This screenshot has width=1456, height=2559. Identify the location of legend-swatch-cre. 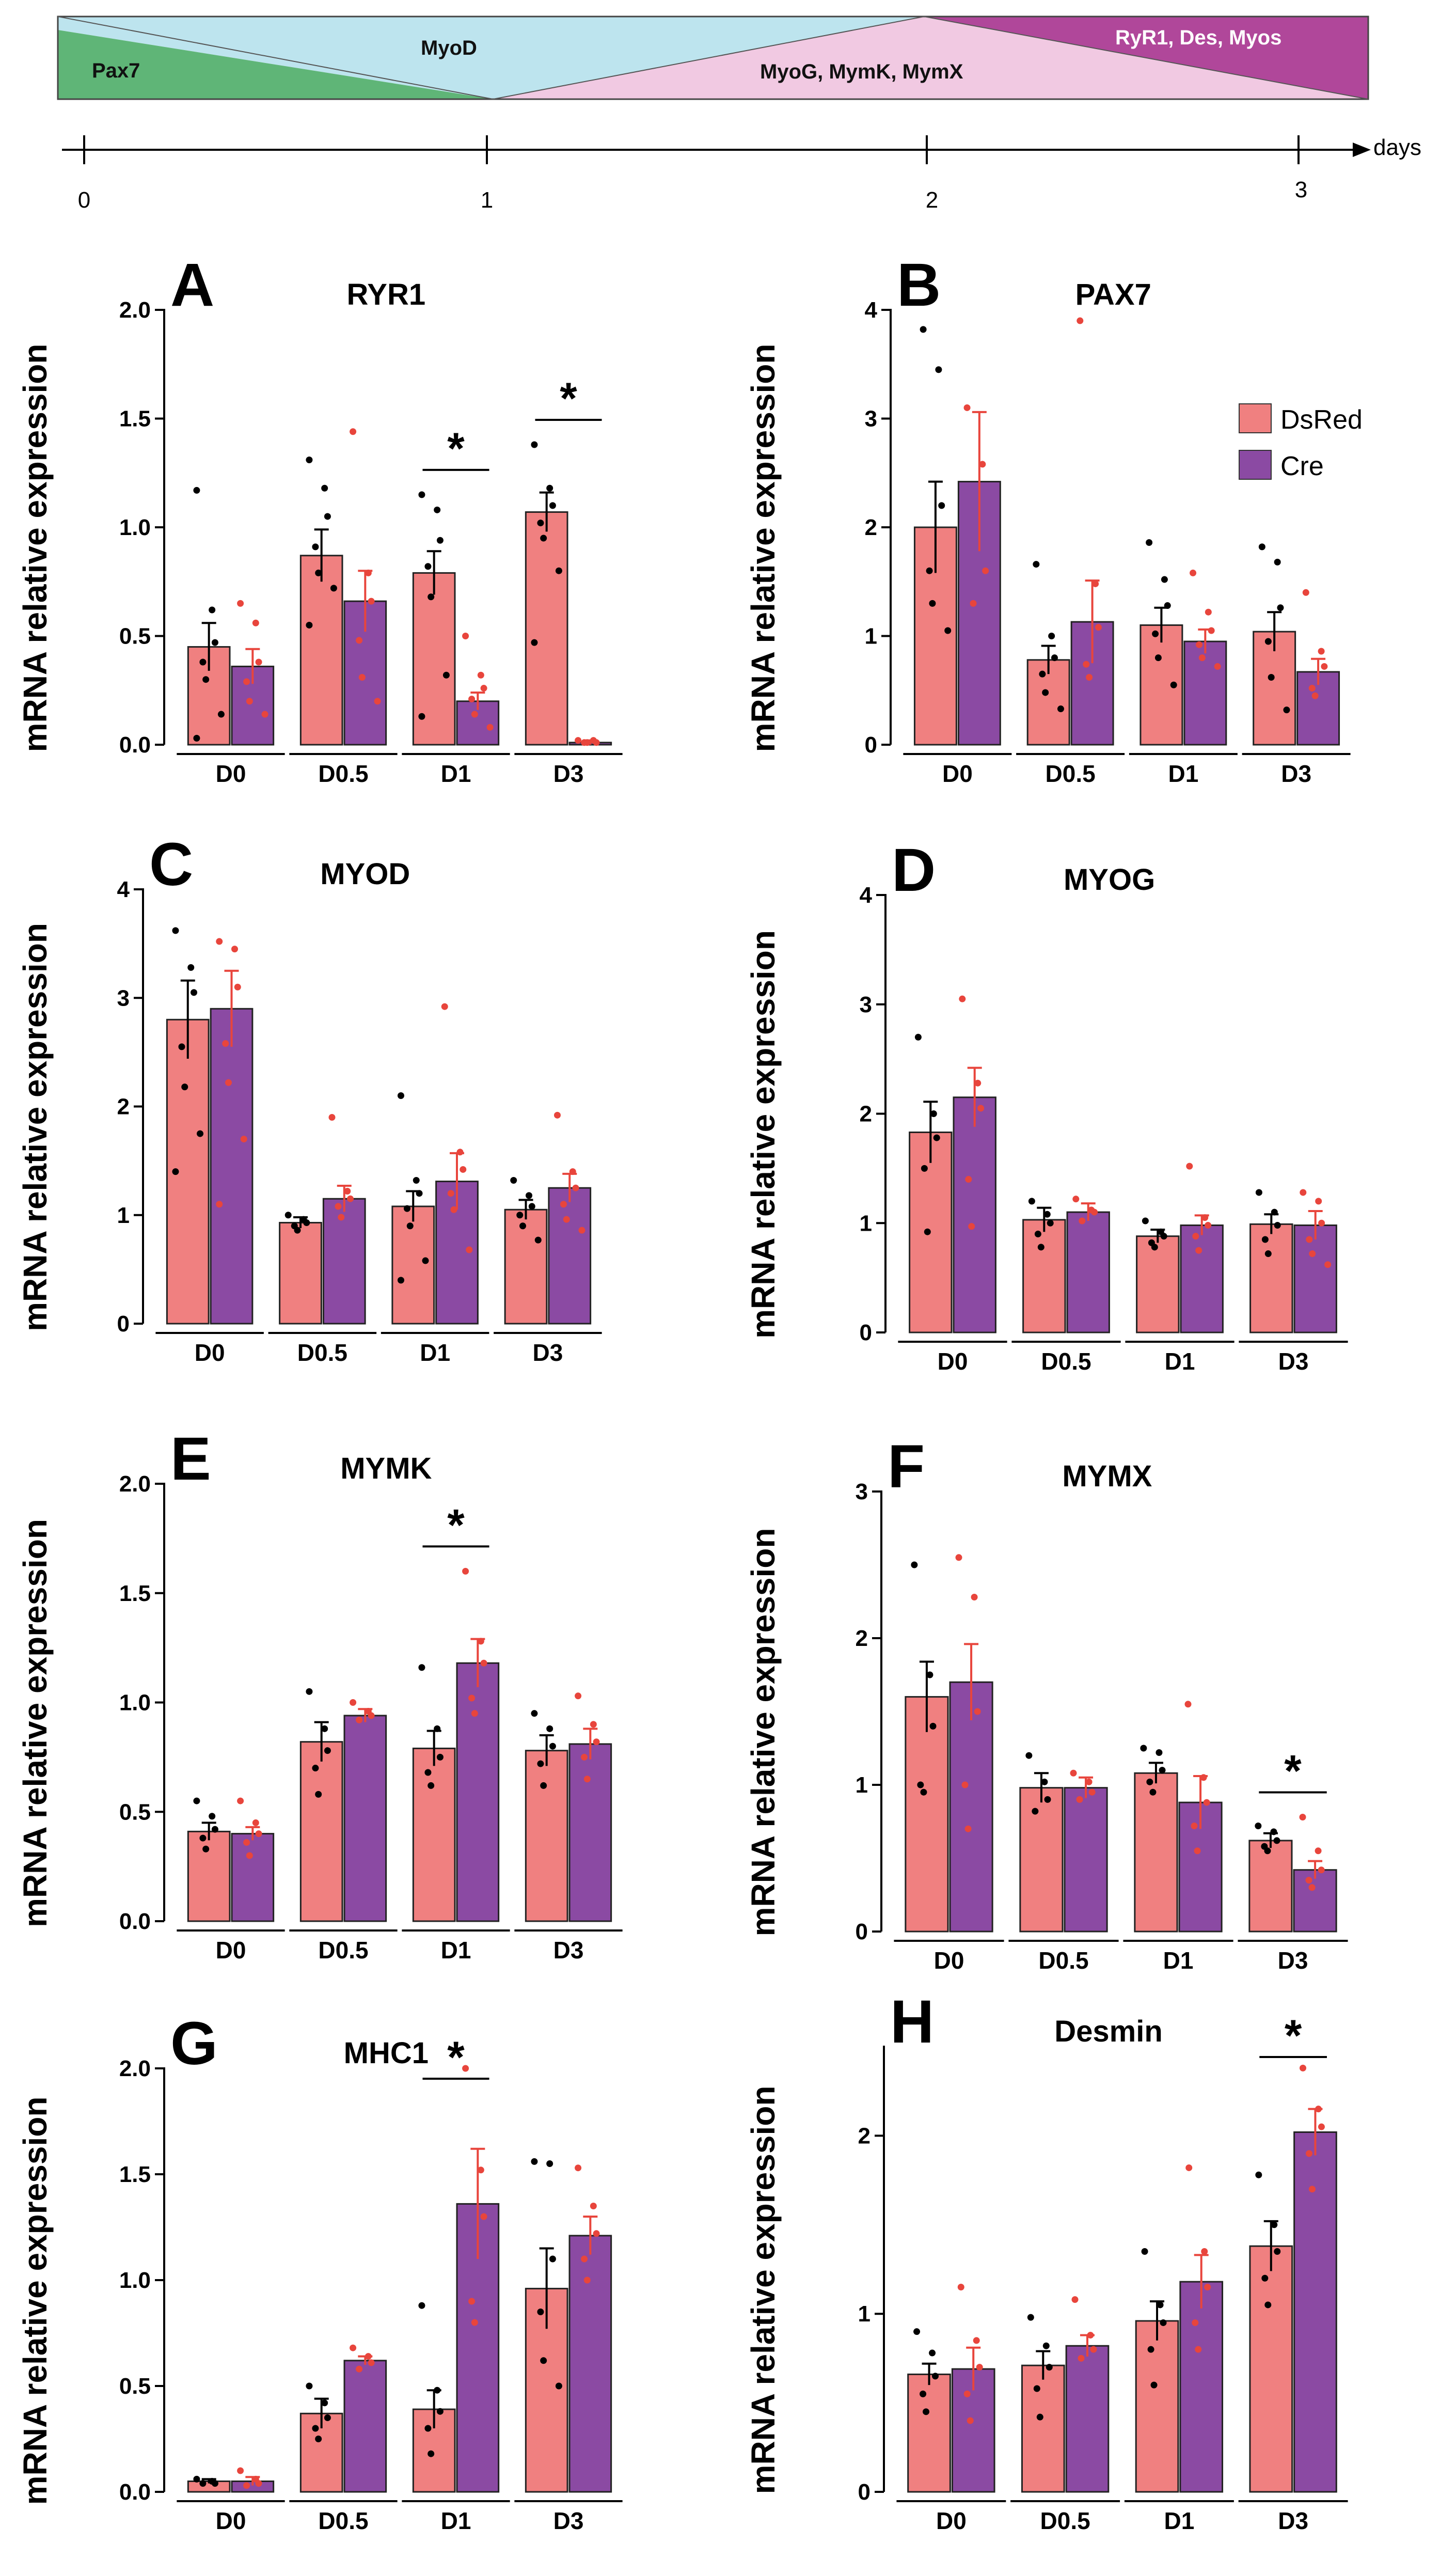
(1255, 465).